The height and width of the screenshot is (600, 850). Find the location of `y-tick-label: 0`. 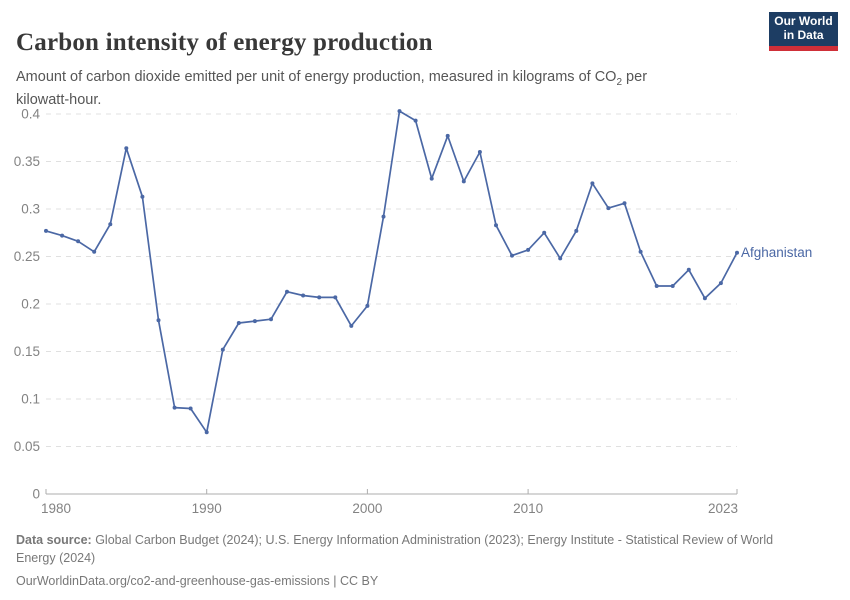

y-tick-label: 0 is located at coordinates (36, 494).